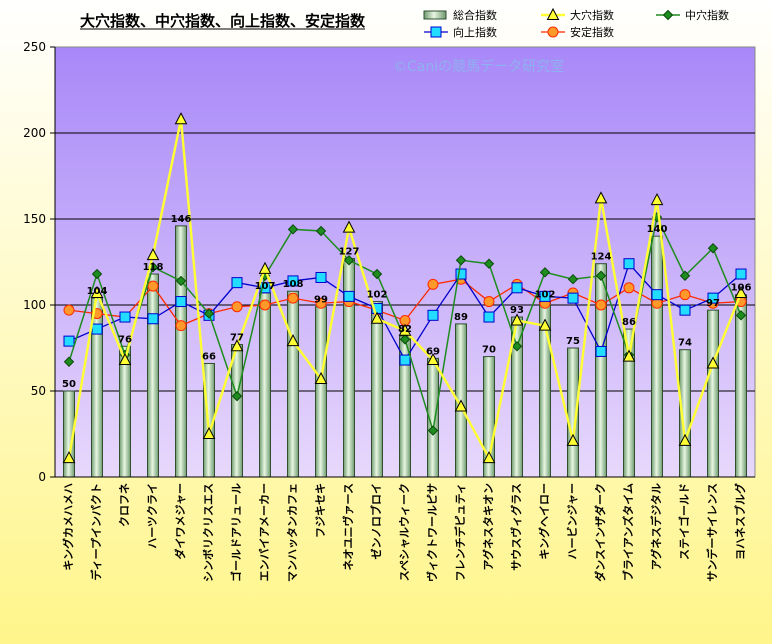  What do you see at coordinates (321, 300) in the screenshot?
I see `bar-value-label: 99` at bounding box center [321, 300].